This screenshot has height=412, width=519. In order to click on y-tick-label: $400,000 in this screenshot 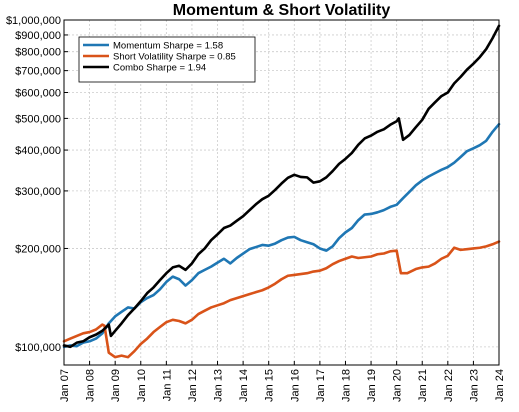, I will do `click(38, 151)`.